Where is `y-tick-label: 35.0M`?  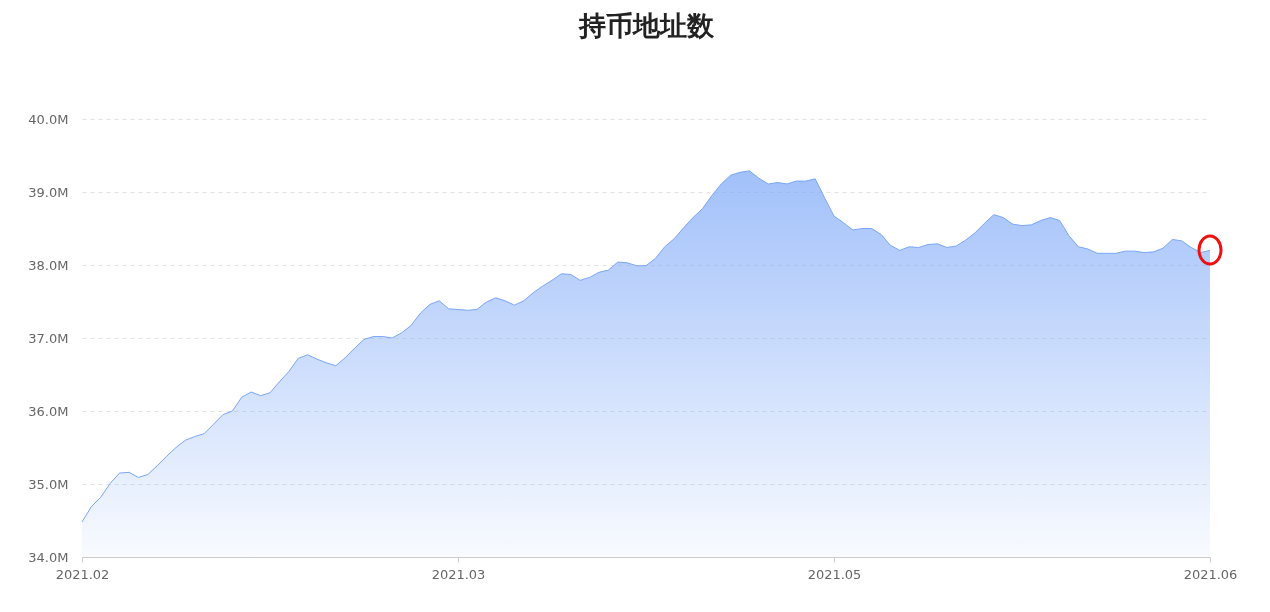
y-tick-label: 35.0M is located at coordinates (48, 484).